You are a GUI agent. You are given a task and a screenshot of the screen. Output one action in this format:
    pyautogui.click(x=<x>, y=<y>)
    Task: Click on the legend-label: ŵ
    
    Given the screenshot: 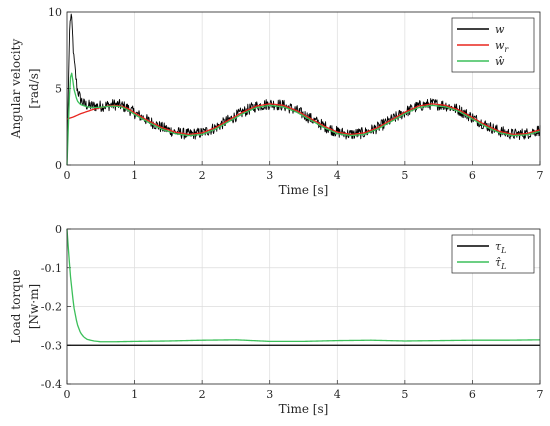 What is the action you would take?
    pyautogui.click(x=500, y=61)
    